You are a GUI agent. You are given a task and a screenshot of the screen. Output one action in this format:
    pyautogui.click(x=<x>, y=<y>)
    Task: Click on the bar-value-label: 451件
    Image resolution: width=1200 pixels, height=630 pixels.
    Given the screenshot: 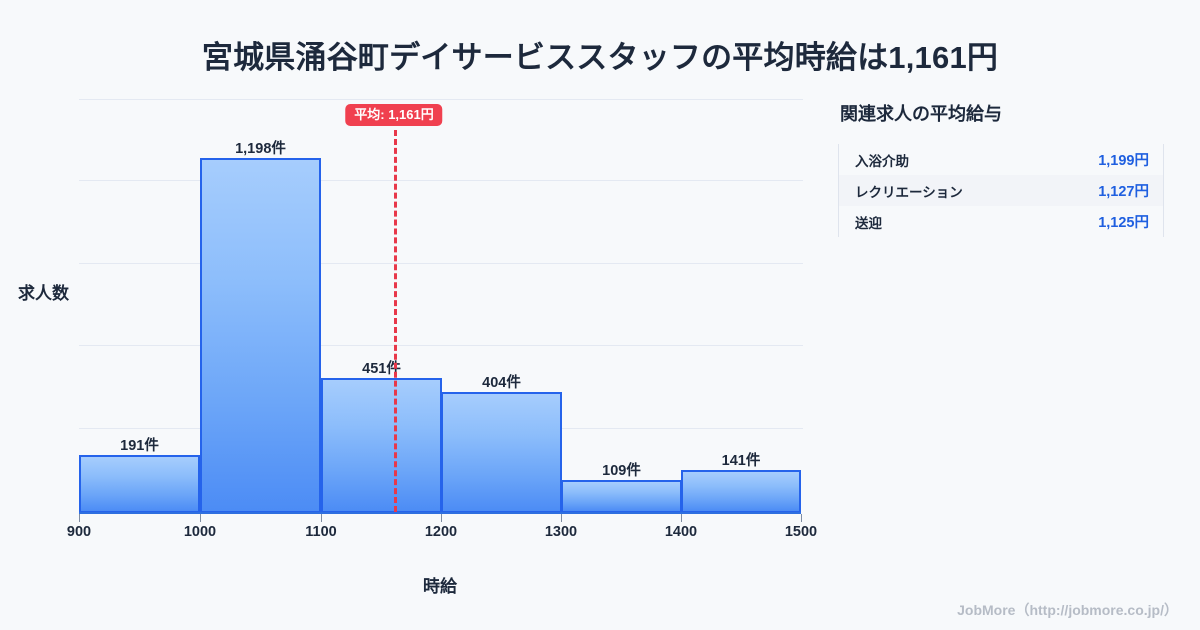 What is the action you would take?
    pyautogui.click(x=381, y=369)
    